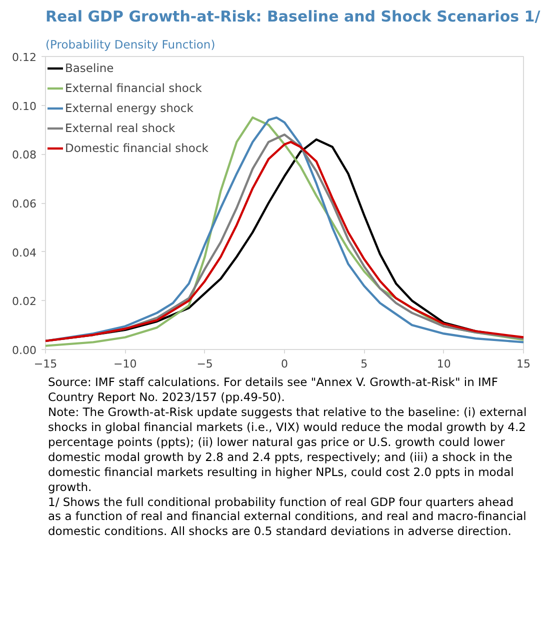  Describe the element at coordinates (24, 253) in the screenshot. I see `y-tick-label: 0.04` at that location.